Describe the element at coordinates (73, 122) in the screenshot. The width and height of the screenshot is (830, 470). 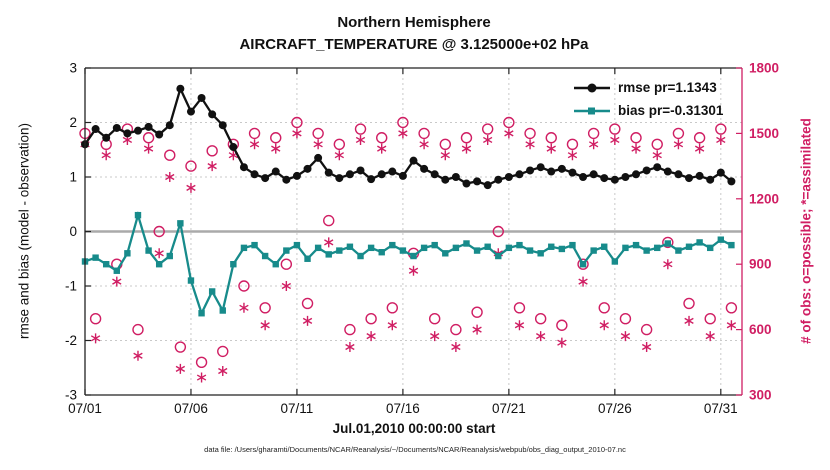
I see `y-tick-label-left: 2` at that location.